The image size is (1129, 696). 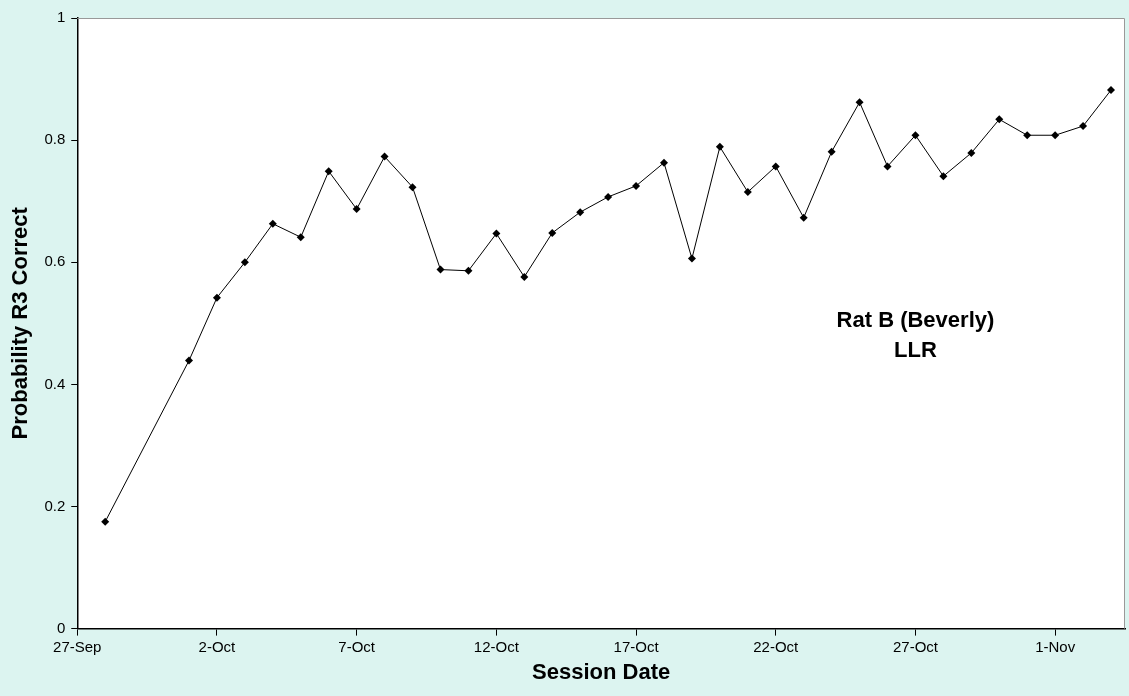 I want to click on y-tick-label: 0.8, so click(x=55, y=139).